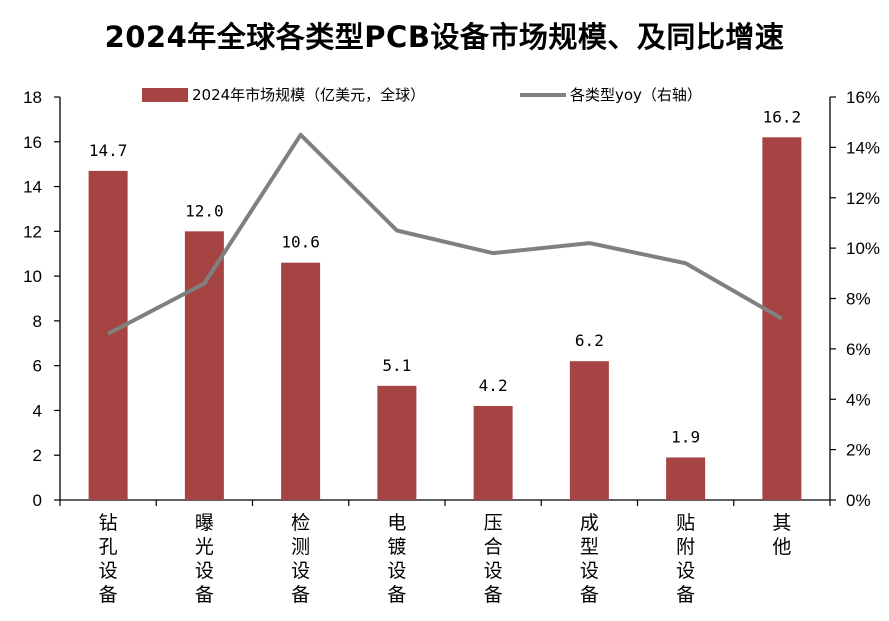 The image size is (889, 621). I want to click on legend-bar-label: 2024年市场规模（亿美元，全球）, so click(308, 95).